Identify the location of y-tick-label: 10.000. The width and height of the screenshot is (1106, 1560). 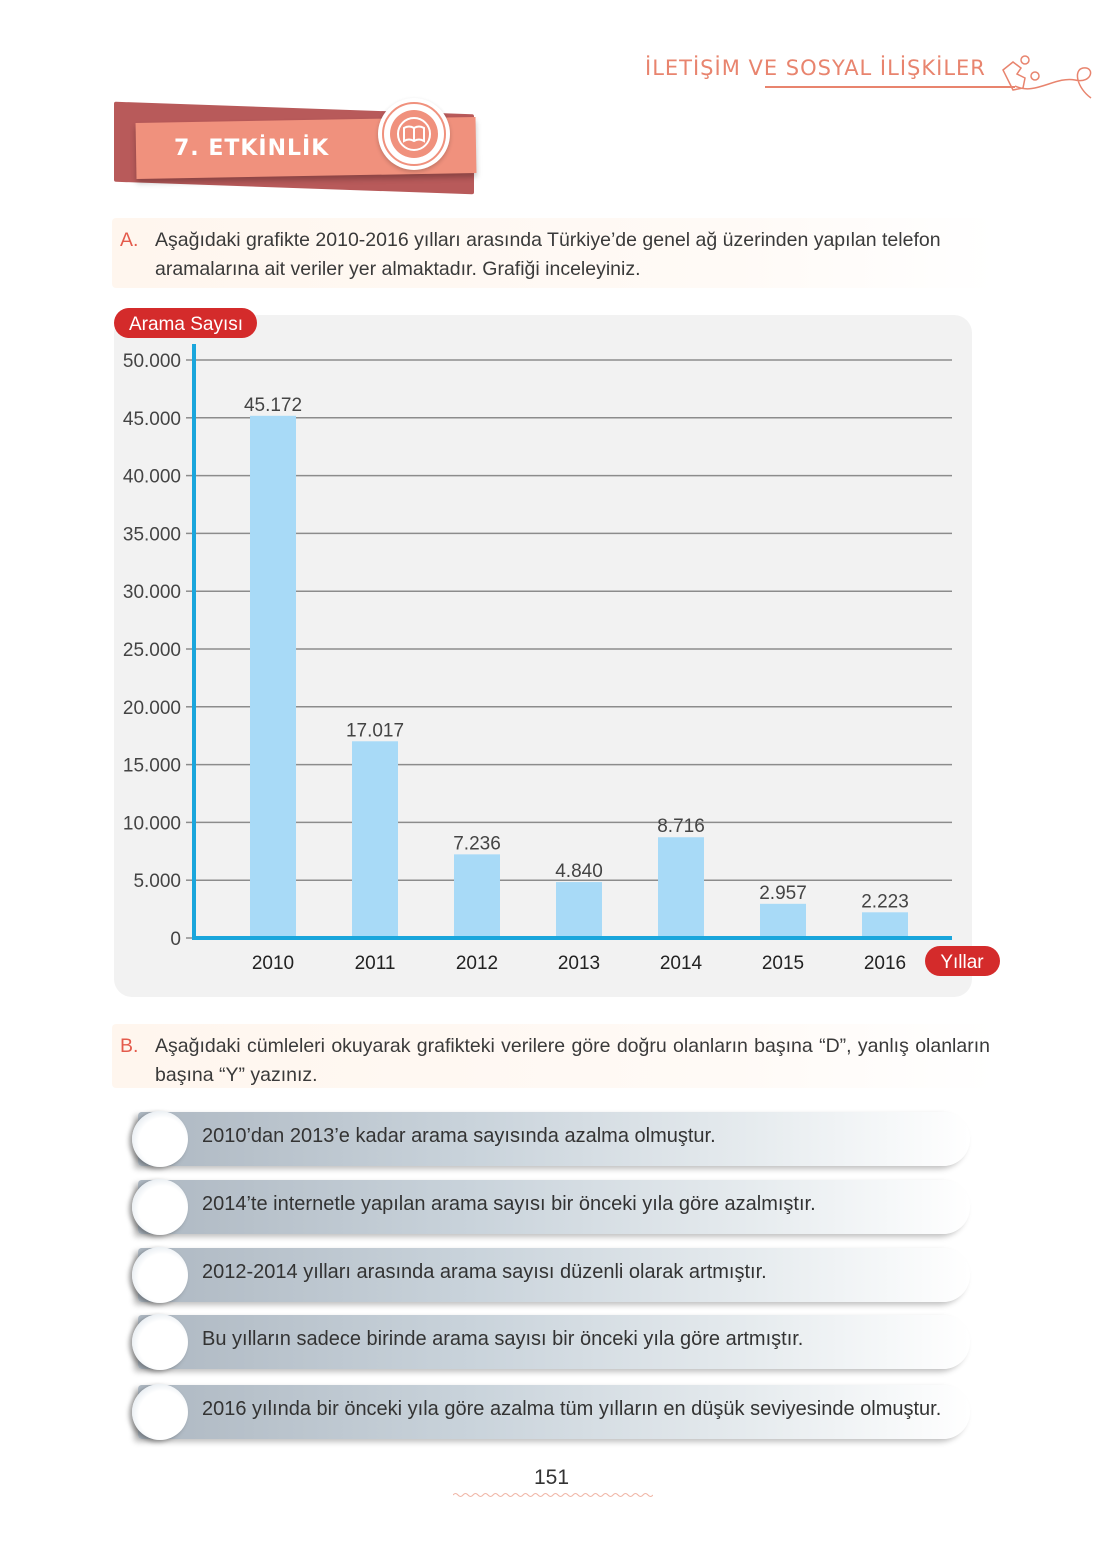
(152, 823).